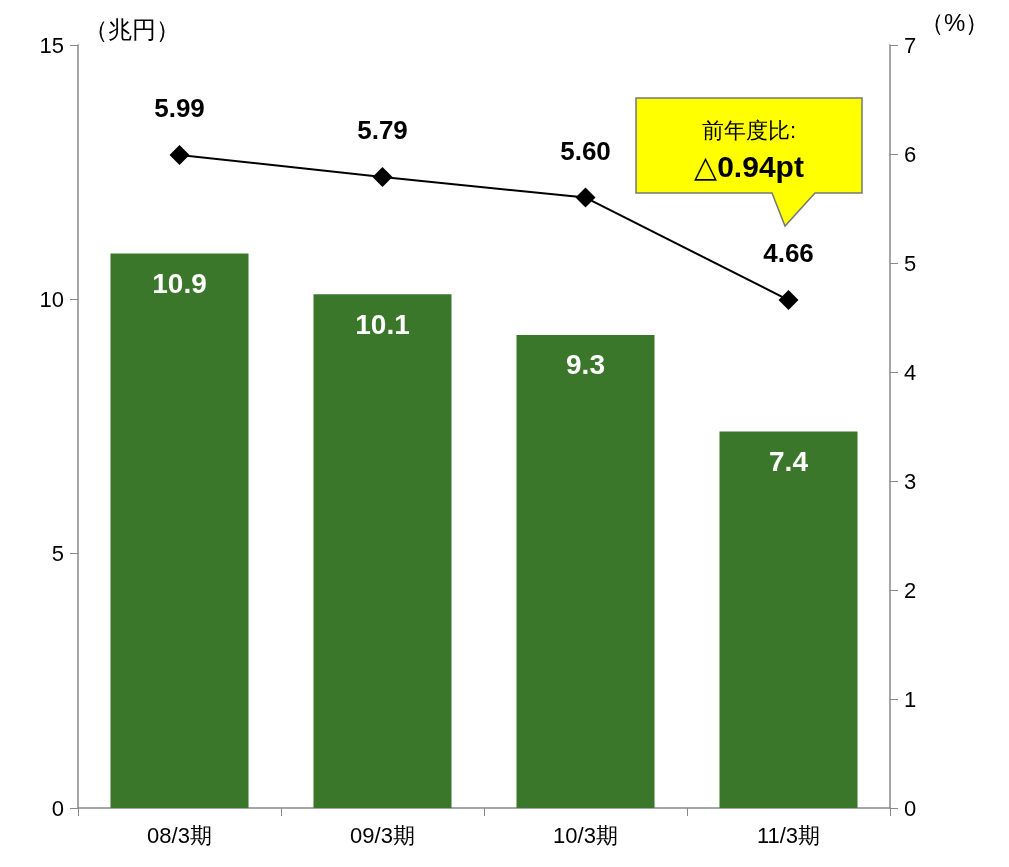  I want to click on y2-tick-label: 5, so click(910, 263).